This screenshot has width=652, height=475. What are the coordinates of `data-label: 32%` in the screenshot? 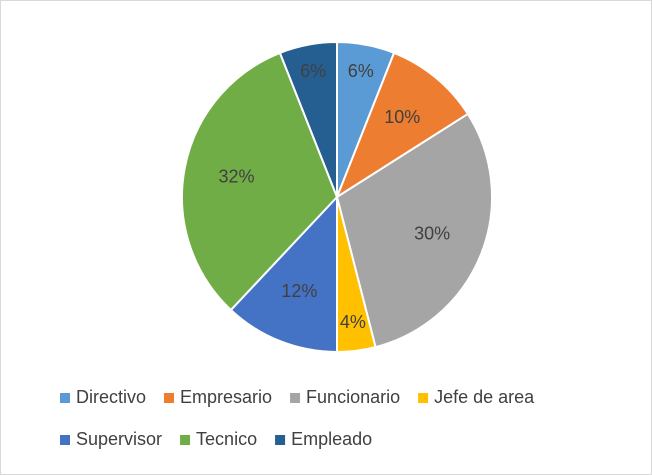 It's located at (236, 177).